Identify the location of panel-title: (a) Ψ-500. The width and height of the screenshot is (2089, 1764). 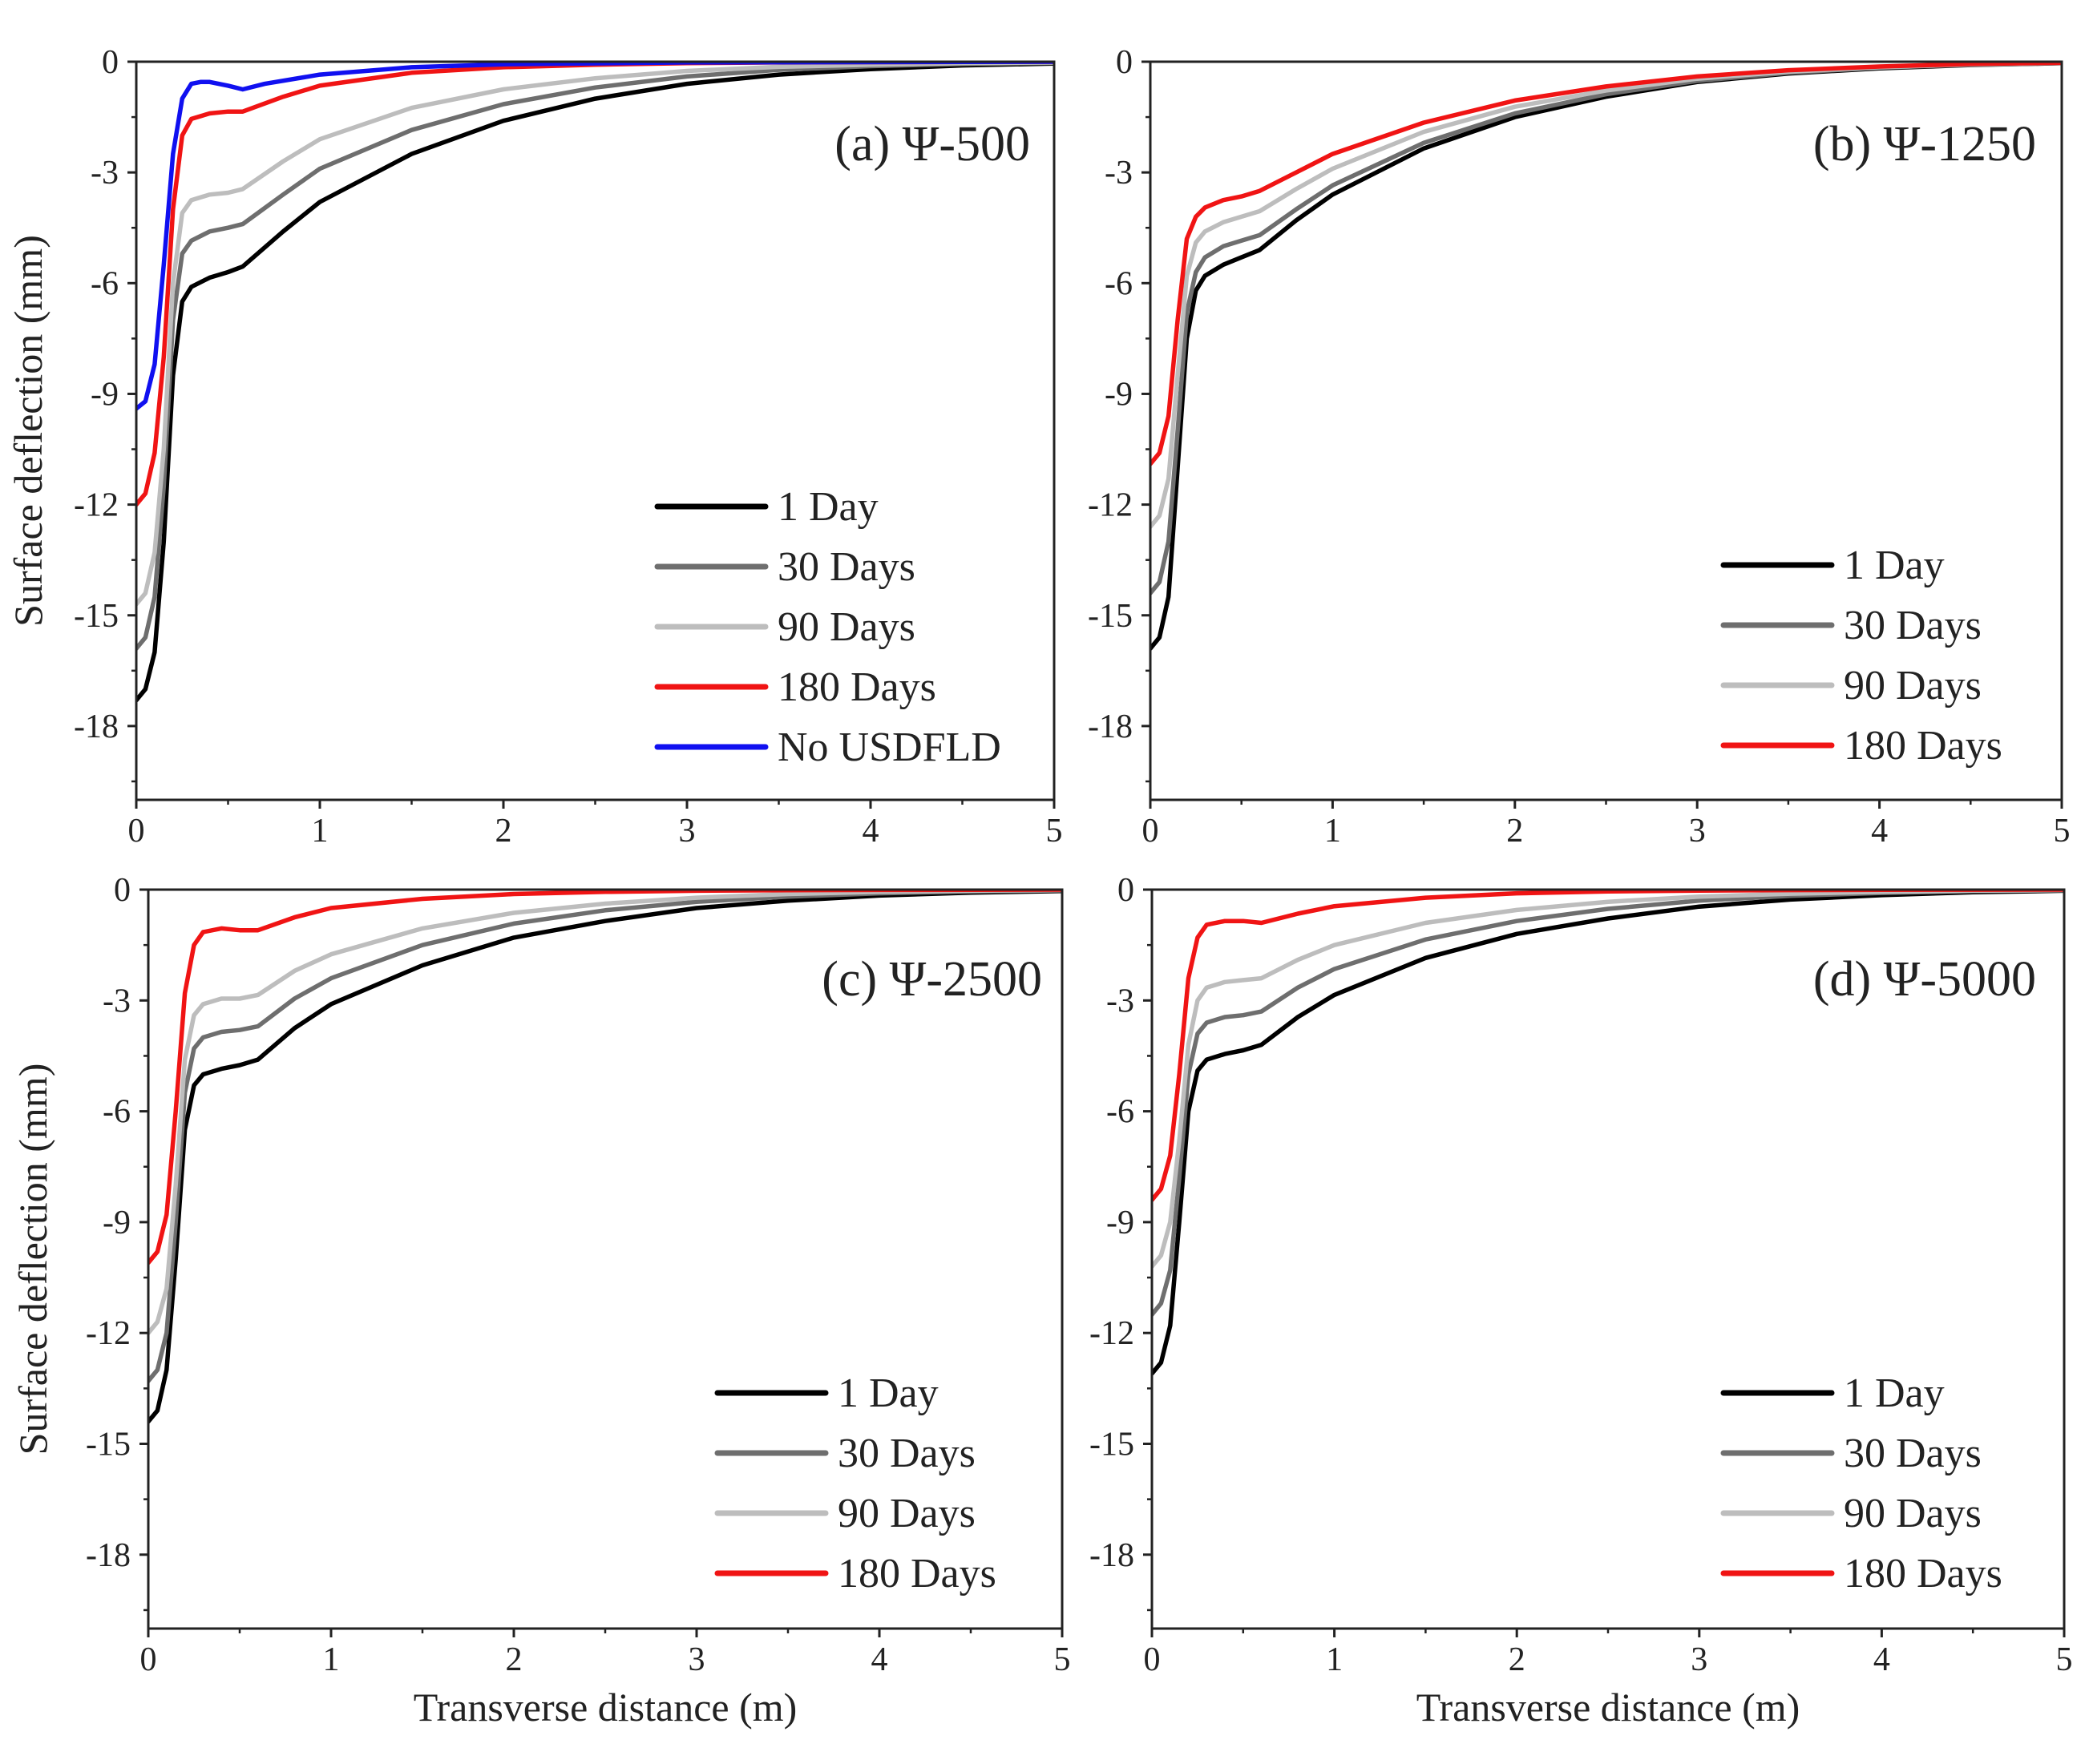
(932, 144).